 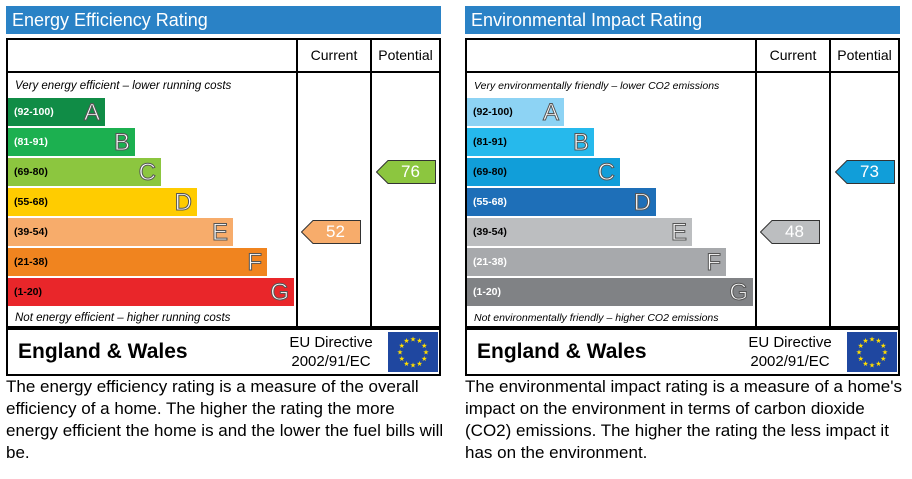 I want to click on potential-rating-arrow: 73, so click(x=865, y=172).